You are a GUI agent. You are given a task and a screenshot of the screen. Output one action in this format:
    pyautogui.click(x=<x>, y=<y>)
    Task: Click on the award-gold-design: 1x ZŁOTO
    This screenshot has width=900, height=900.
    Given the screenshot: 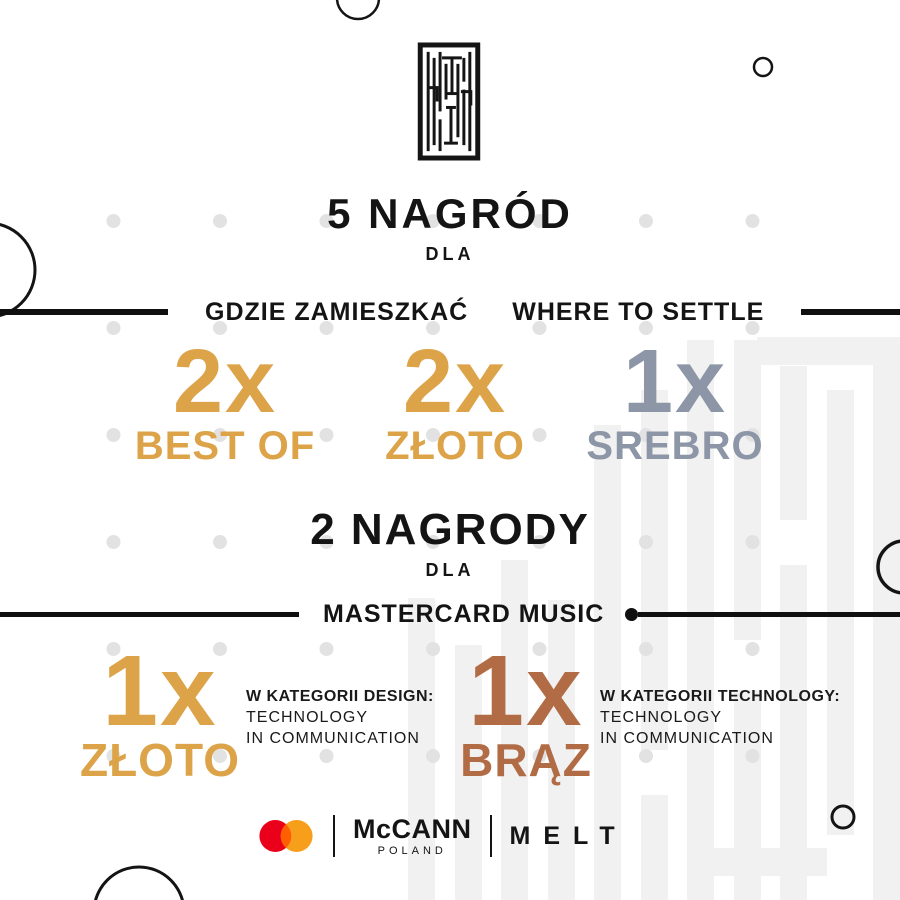 What is the action you would take?
    pyautogui.click(x=160, y=710)
    